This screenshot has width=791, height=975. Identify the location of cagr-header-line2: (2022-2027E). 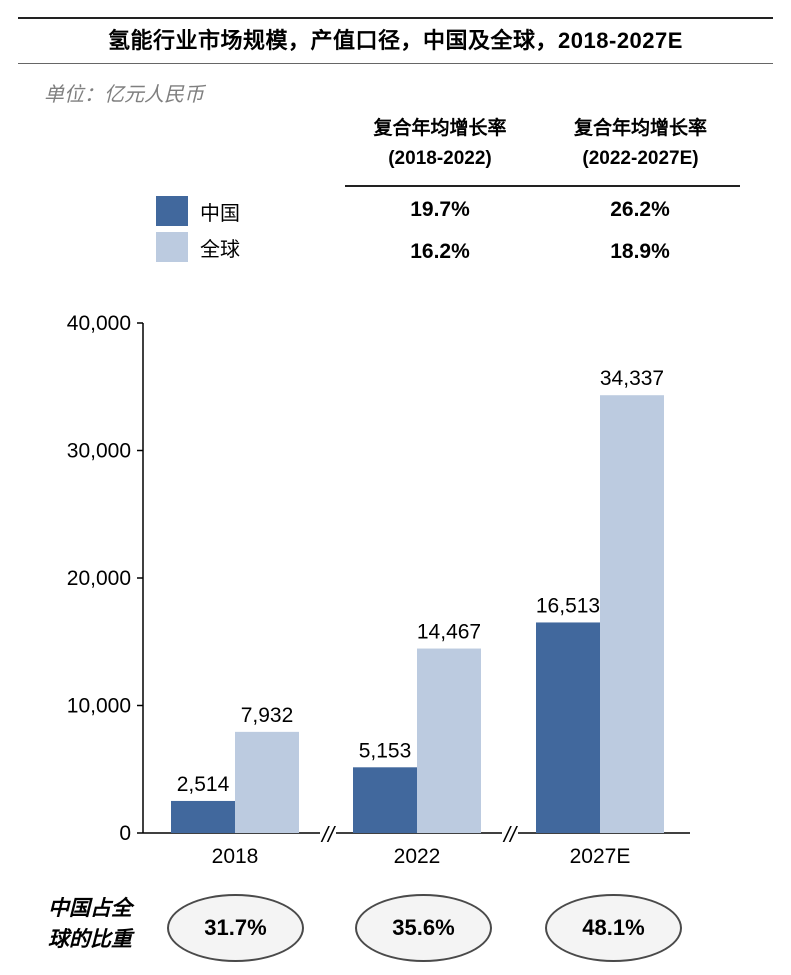
(640, 158).